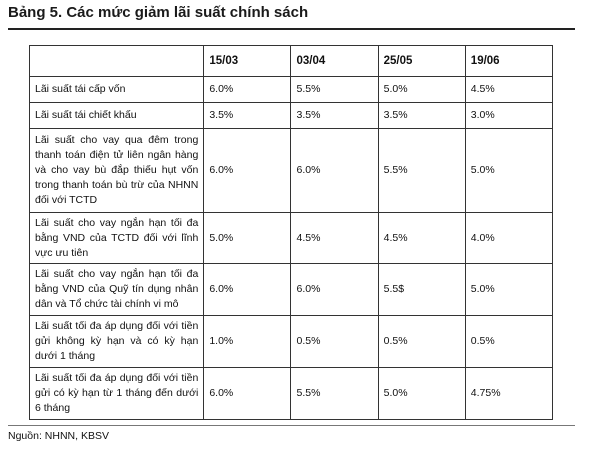  Describe the element at coordinates (421, 61) in the screenshot. I see `header-cell-date: 25/05` at that location.